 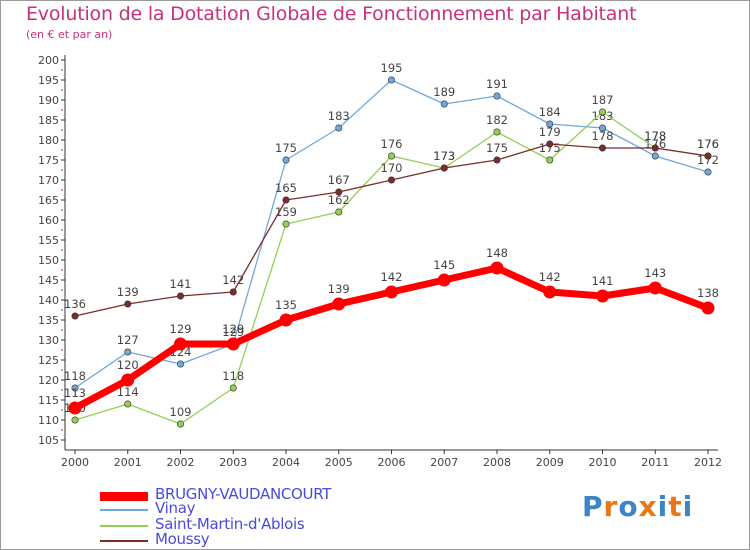 What do you see at coordinates (392, 68) in the screenshot?
I see `data-label: 195` at bounding box center [392, 68].